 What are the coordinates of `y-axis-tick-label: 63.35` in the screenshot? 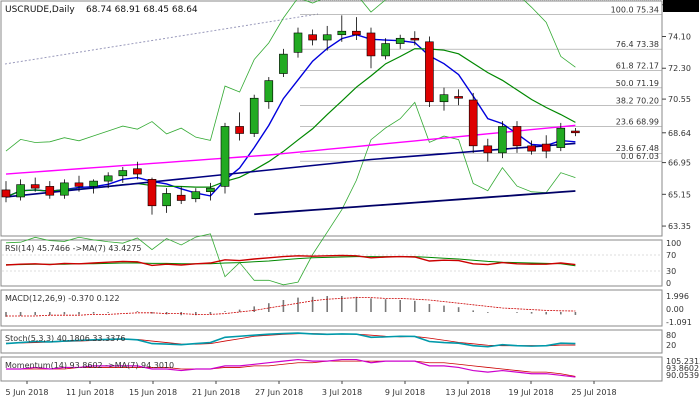 It's located at (679, 226).